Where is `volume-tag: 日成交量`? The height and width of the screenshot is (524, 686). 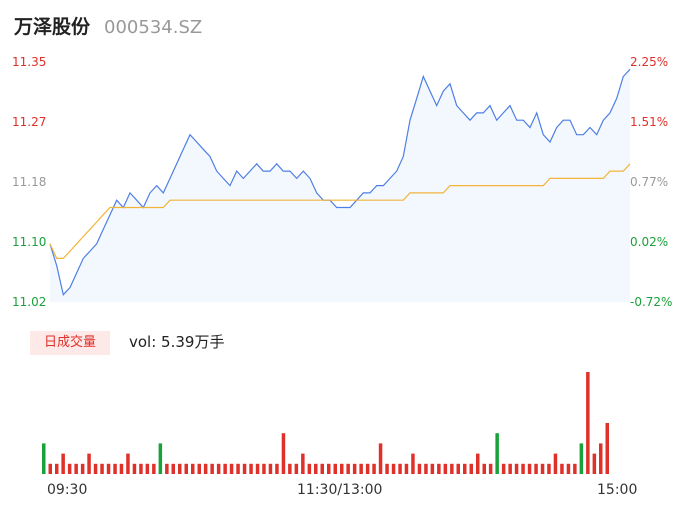
volume-tag: 日成交量 is located at coordinates (70, 343).